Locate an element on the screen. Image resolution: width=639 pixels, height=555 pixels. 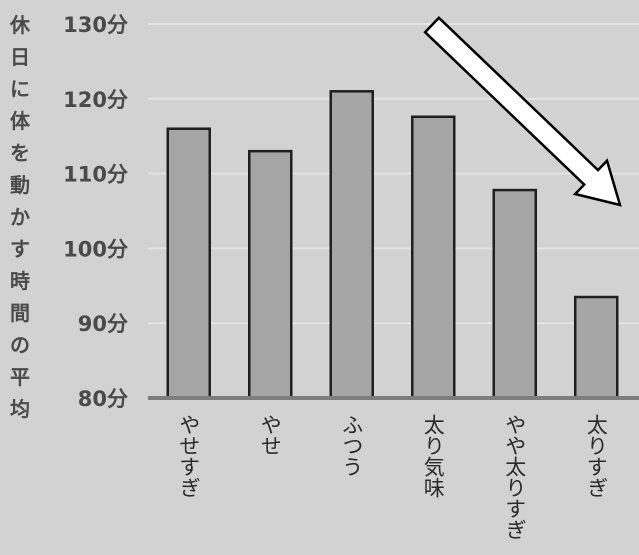
y-axis-title-char: 均 is located at coordinates (20, 409).